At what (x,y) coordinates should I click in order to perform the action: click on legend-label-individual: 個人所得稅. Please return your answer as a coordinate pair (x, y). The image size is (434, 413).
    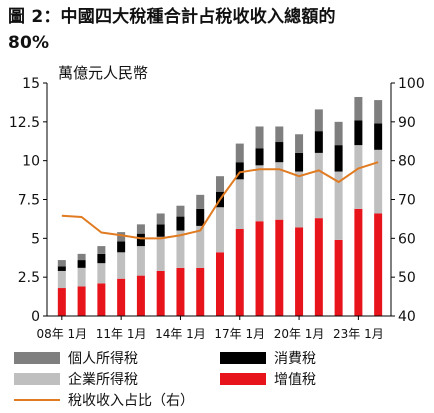
    Looking at the image, I should click on (103, 359).